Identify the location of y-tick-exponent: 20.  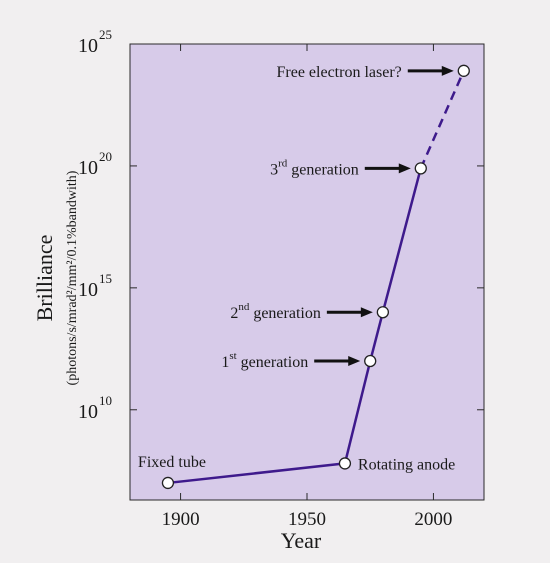
(105, 156).